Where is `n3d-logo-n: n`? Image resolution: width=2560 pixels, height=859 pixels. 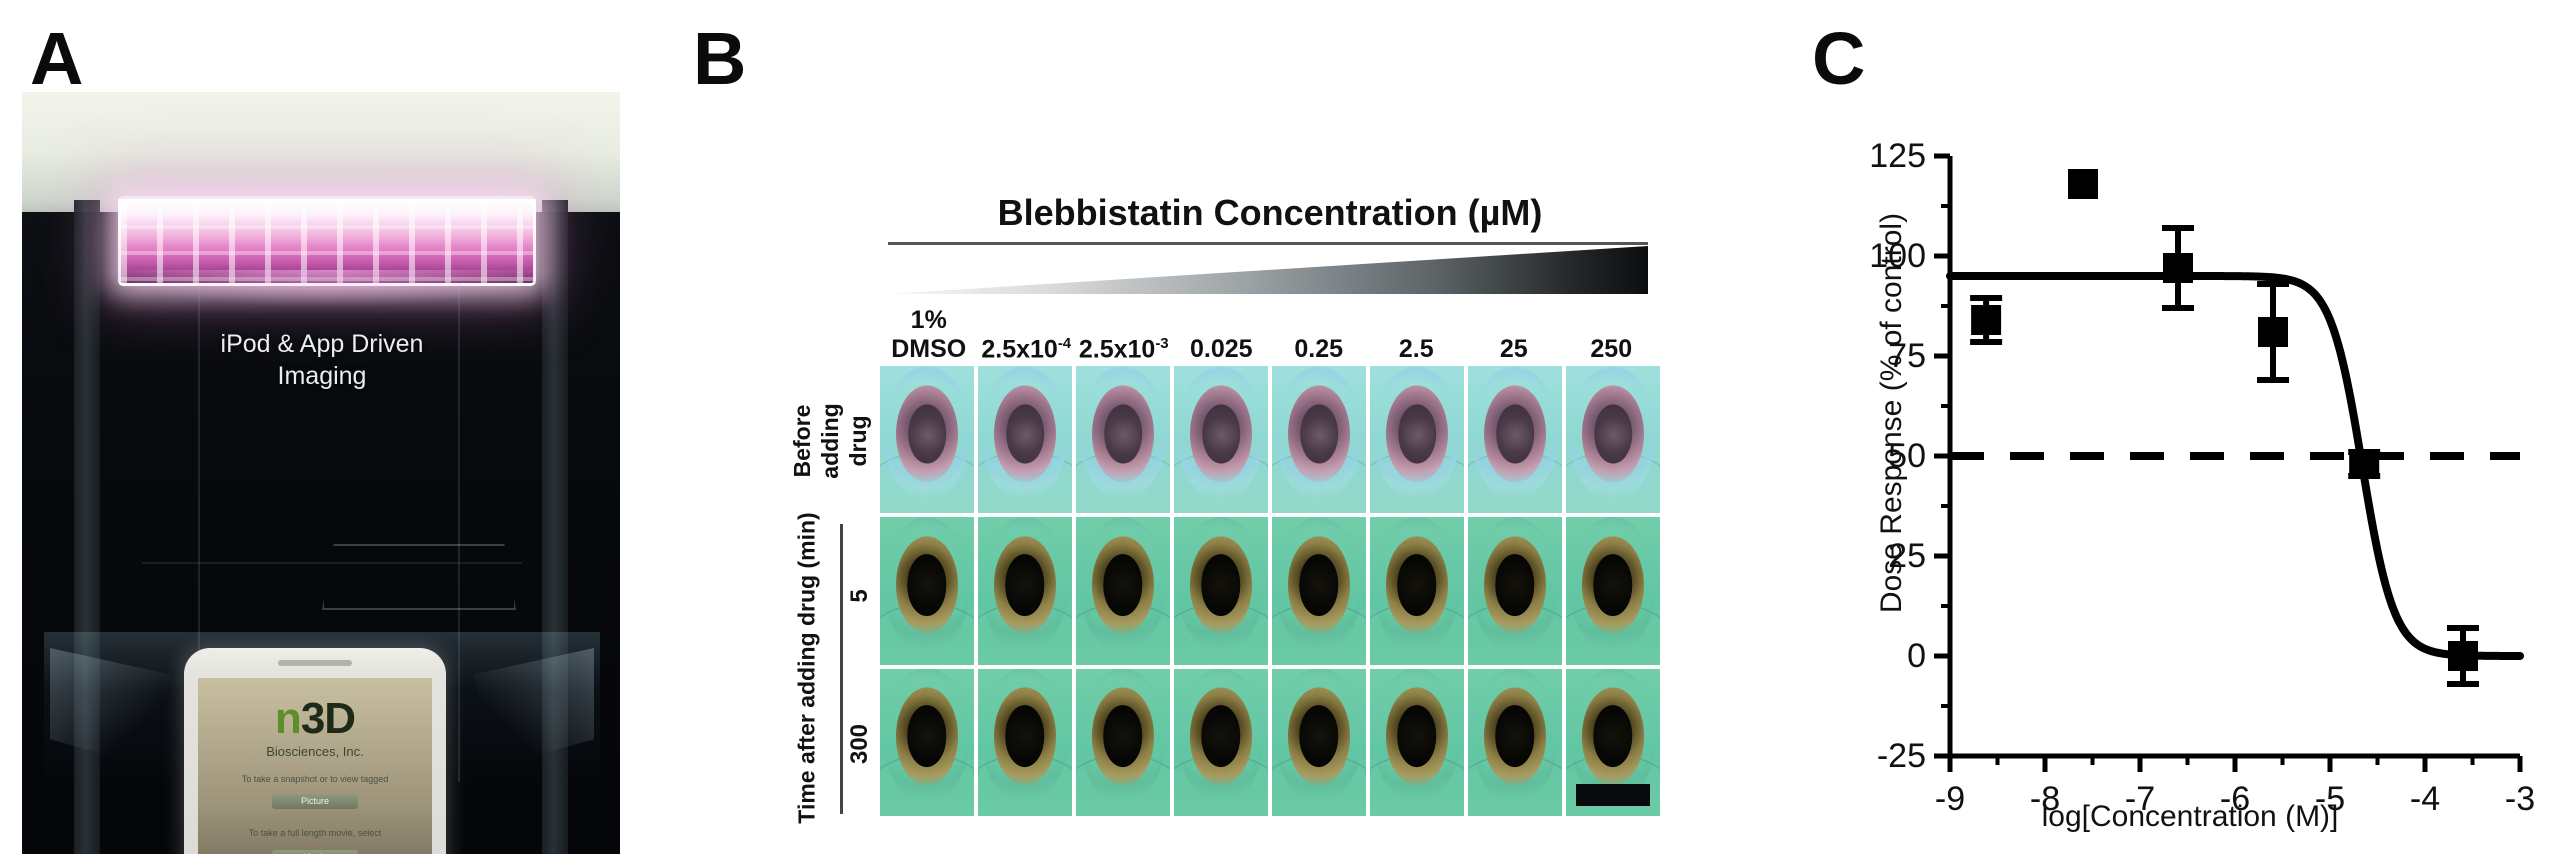
n3d-logo-n: n is located at coordinates (288, 718).